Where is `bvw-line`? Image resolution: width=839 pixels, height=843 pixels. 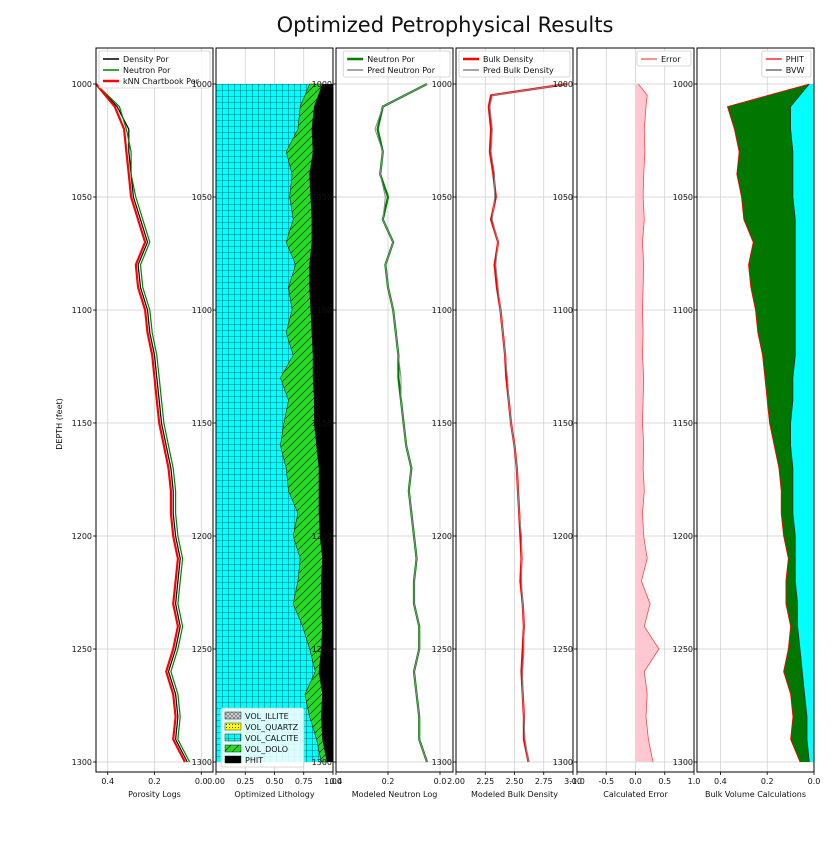
bvw-line is located at coordinates (800, 423).